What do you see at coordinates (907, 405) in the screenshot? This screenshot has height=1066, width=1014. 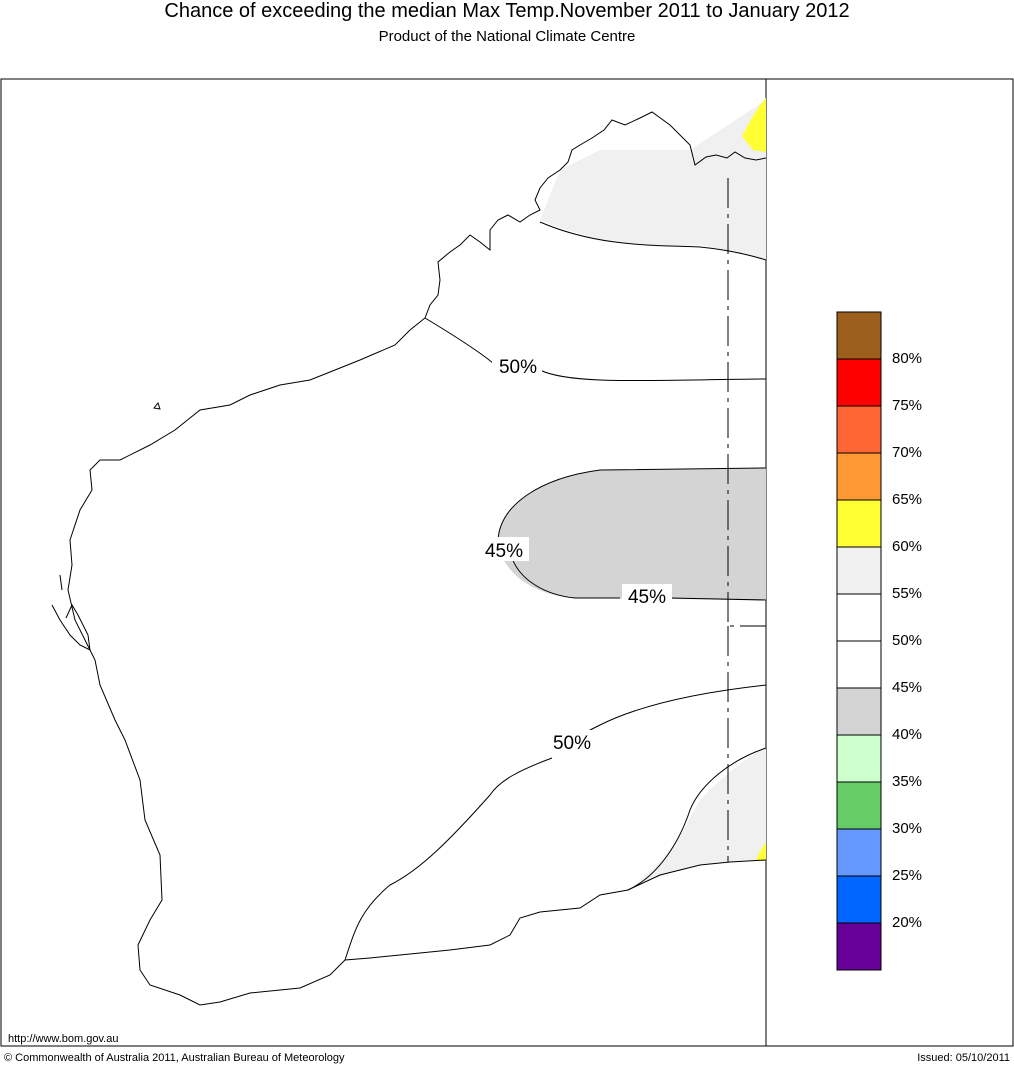 I see `legend-label: 75%` at bounding box center [907, 405].